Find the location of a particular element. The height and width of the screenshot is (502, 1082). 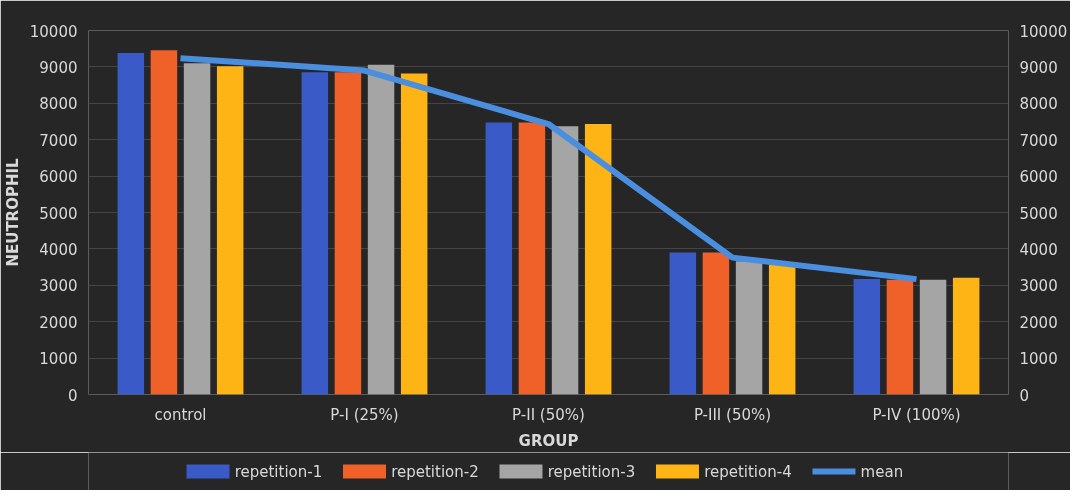

y-tick-label: 8000 is located at coordinates (58, 104).